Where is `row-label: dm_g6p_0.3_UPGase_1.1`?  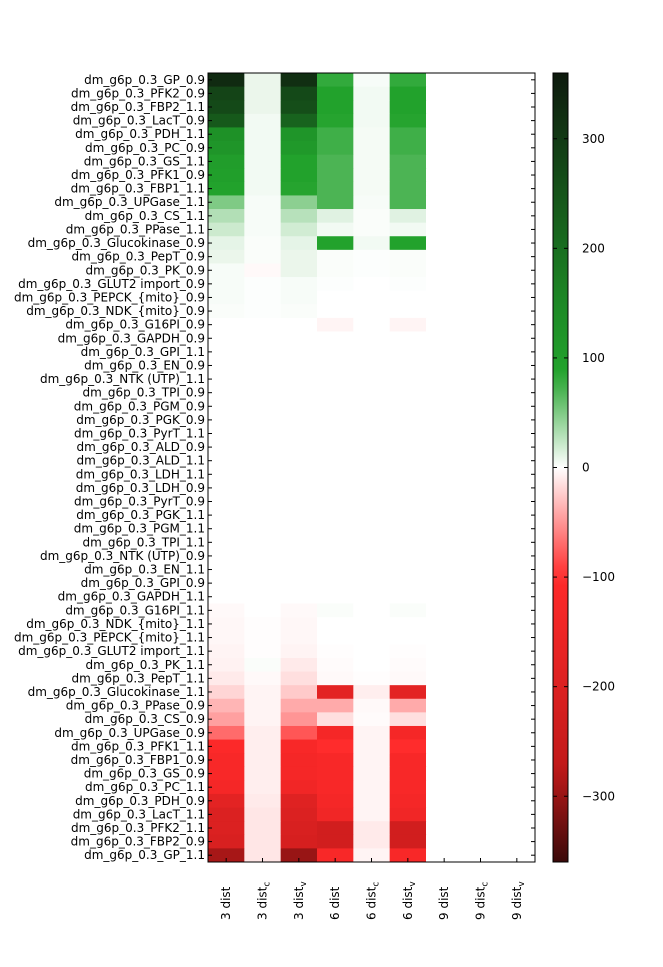
row-label: dm_g6p_0.3_UPGase_1.1 is located at coordinates (129, 202).